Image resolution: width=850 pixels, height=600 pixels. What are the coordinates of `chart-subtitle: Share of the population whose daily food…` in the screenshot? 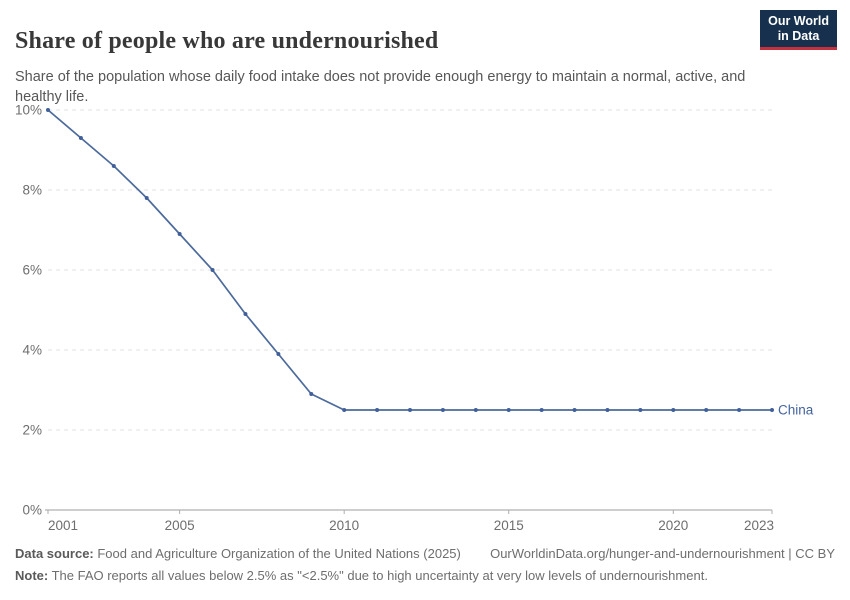 It's located at (380, 87).